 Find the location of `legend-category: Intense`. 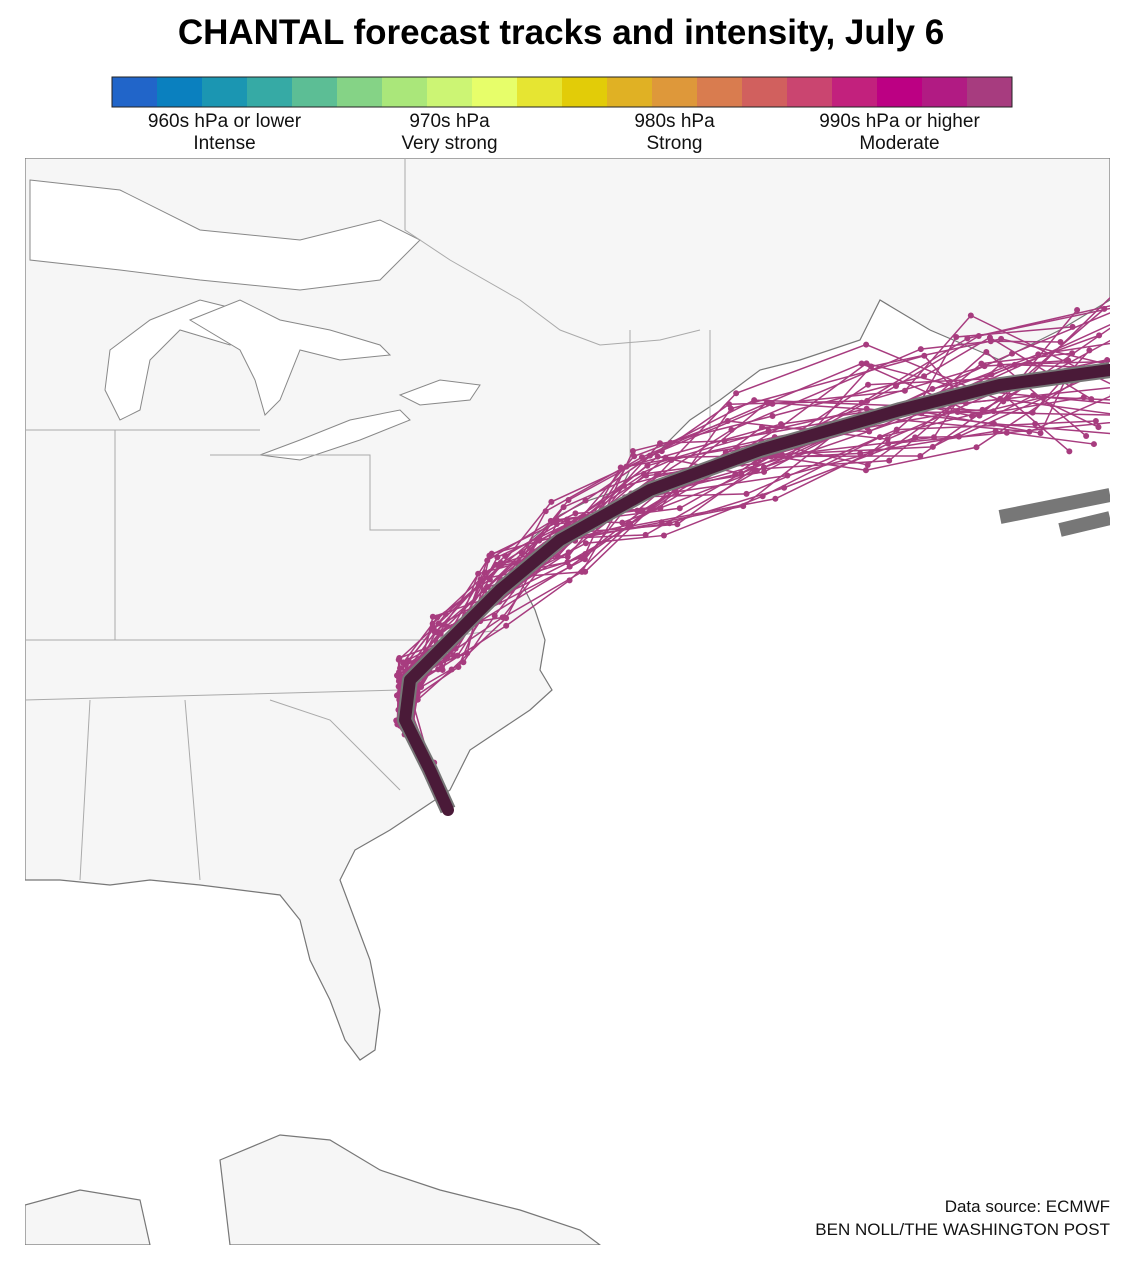

legend-category: Intense is located at coordinates (224, 143).